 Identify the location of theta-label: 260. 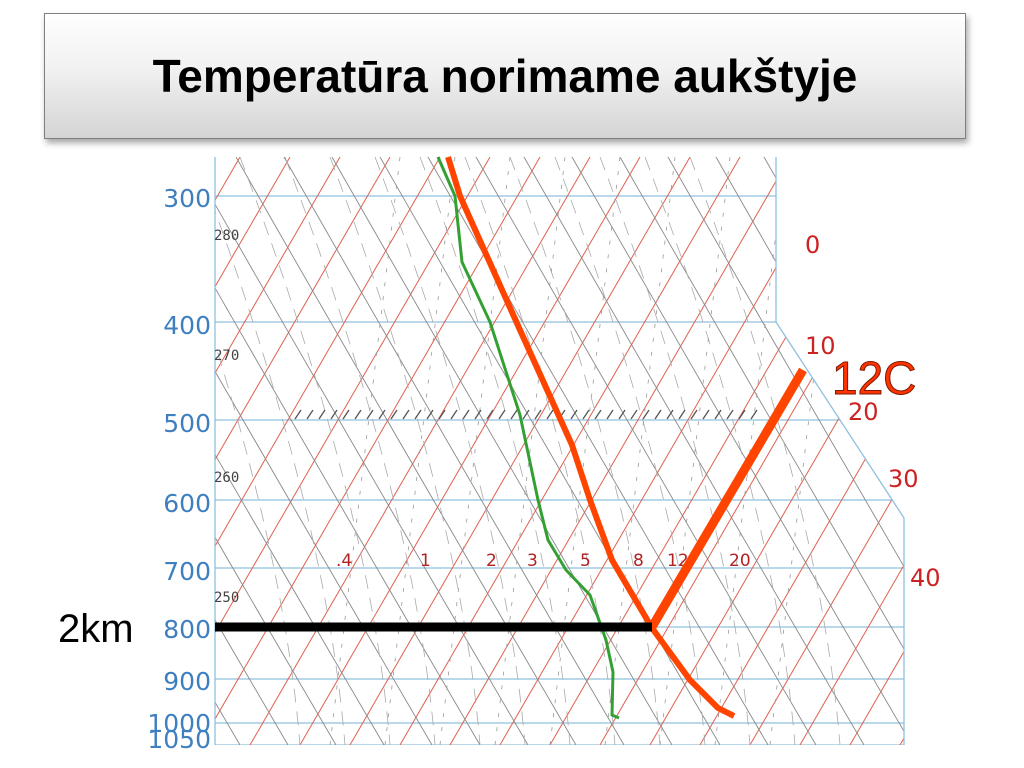
(226, 478).